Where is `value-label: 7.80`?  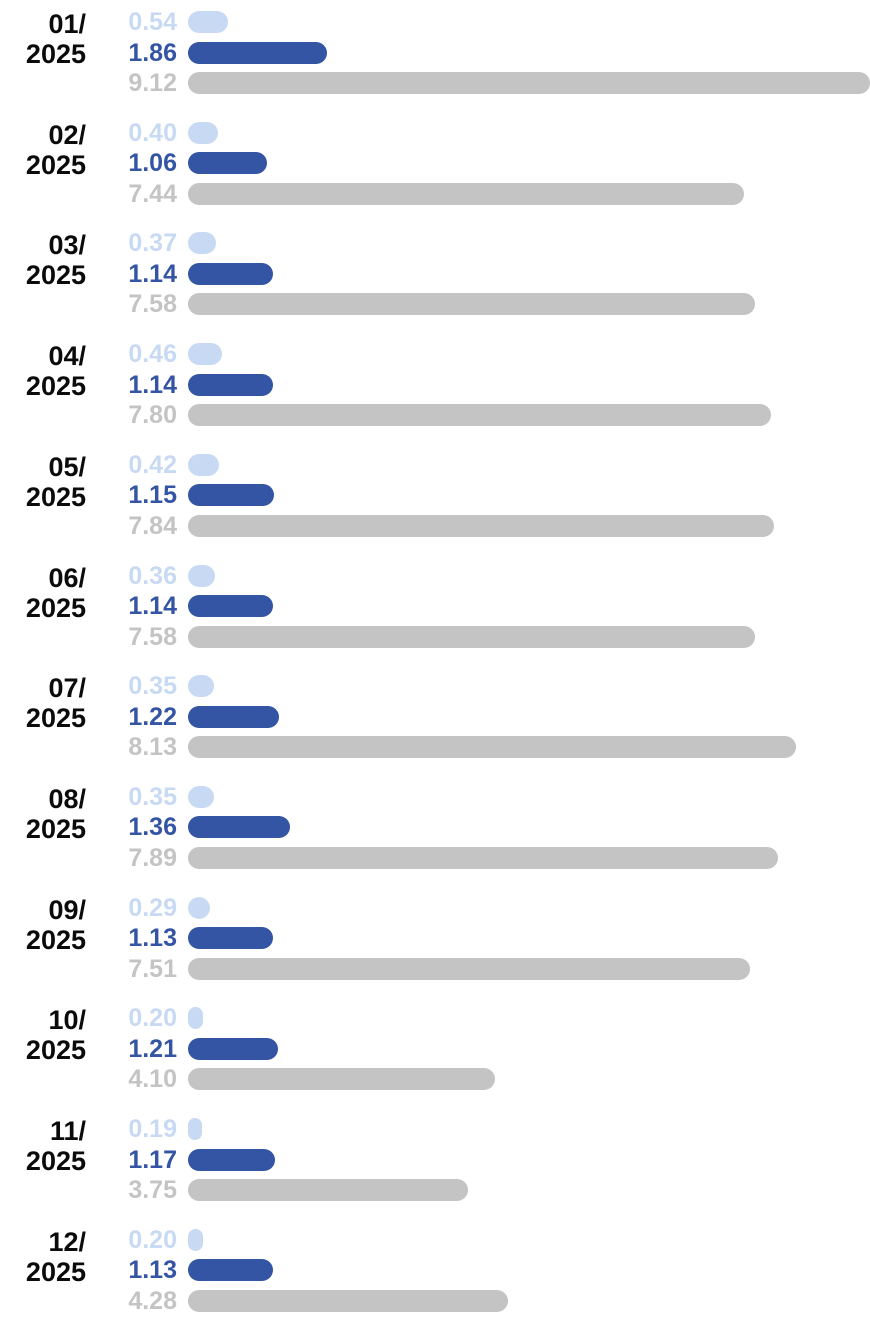
value-label: 7.80 is located at coordinates (152, 415).